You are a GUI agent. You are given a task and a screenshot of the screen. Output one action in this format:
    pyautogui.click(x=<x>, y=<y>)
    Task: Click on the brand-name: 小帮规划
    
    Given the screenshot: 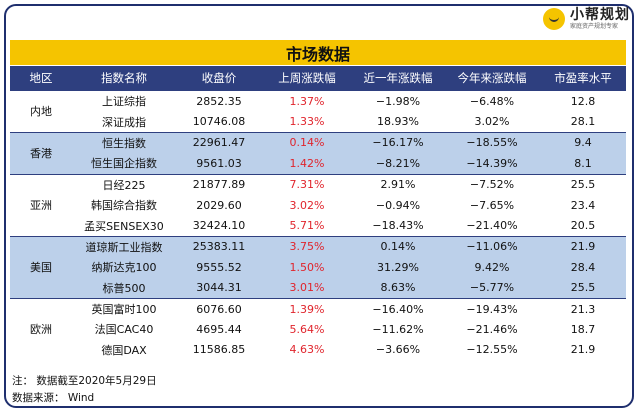 What is the action you would take?
    pyautogui.click(x=600, y=15)
    